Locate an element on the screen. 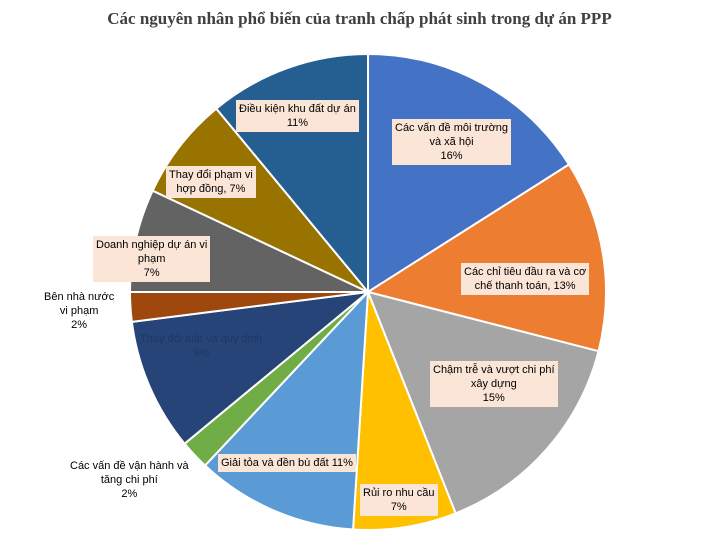 This screenshot has width=719, height=553. slice-label-text: Giải tỏa và đền bù đất 11% is located at coordinates (287, 463).